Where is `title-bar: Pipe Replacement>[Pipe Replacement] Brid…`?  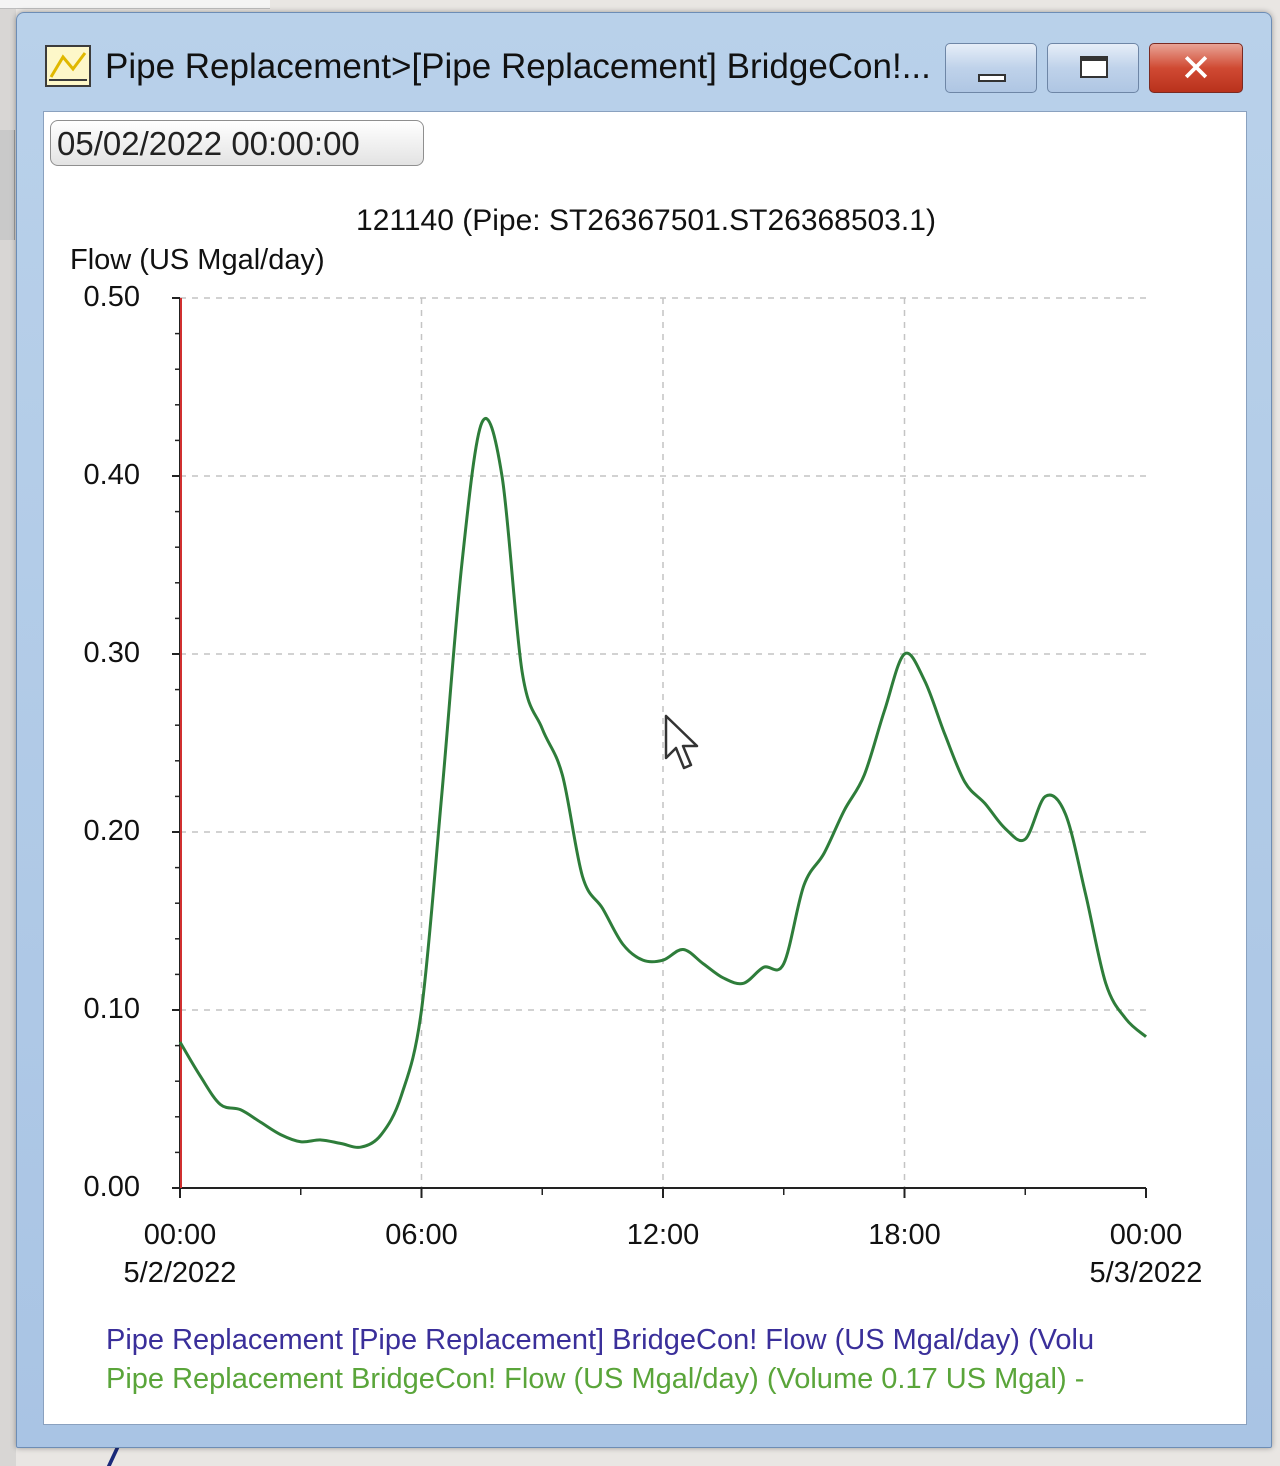
title-bar: Pipe Replacement>[Pipe Replacement] Brid… is located at coordinates (644, 61).